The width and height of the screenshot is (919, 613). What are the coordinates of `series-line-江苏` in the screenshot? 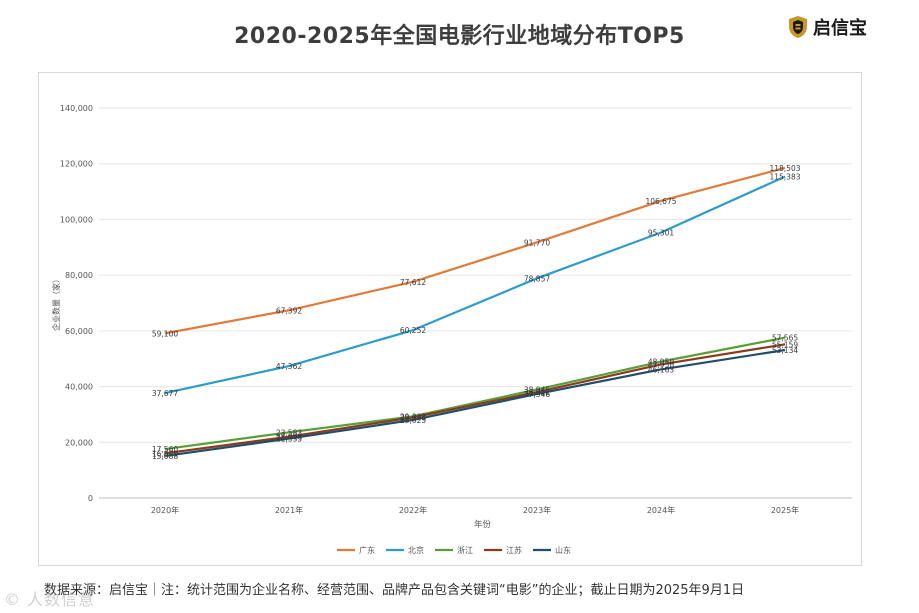 It's located at (475, 399).